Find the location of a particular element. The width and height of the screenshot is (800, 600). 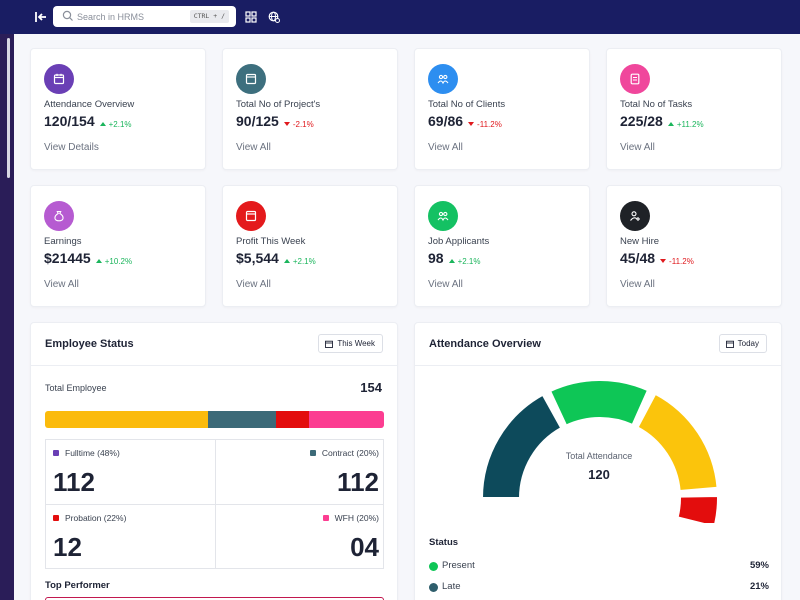

probation-cell: Probation (22%) 12 is located at coordinates (130, 537).